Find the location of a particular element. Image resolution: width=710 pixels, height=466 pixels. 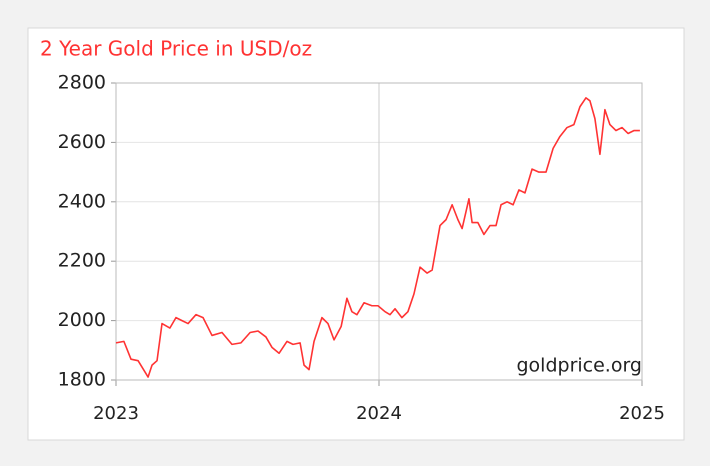

chart-title: 2 Year Gold Price in USD/oz is located at coordinates (176, 49).